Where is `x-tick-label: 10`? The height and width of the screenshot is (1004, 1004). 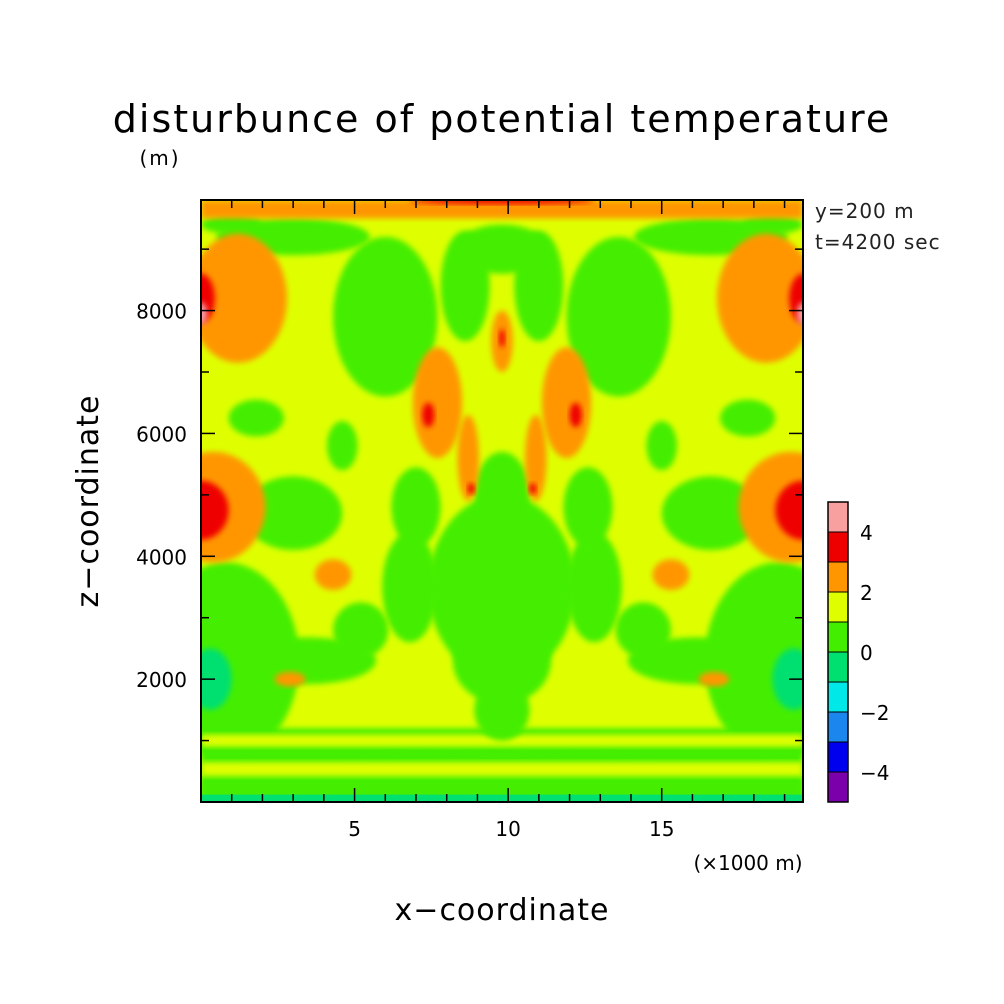
x-tick-label: 10 is located at coordinates (507, 829).